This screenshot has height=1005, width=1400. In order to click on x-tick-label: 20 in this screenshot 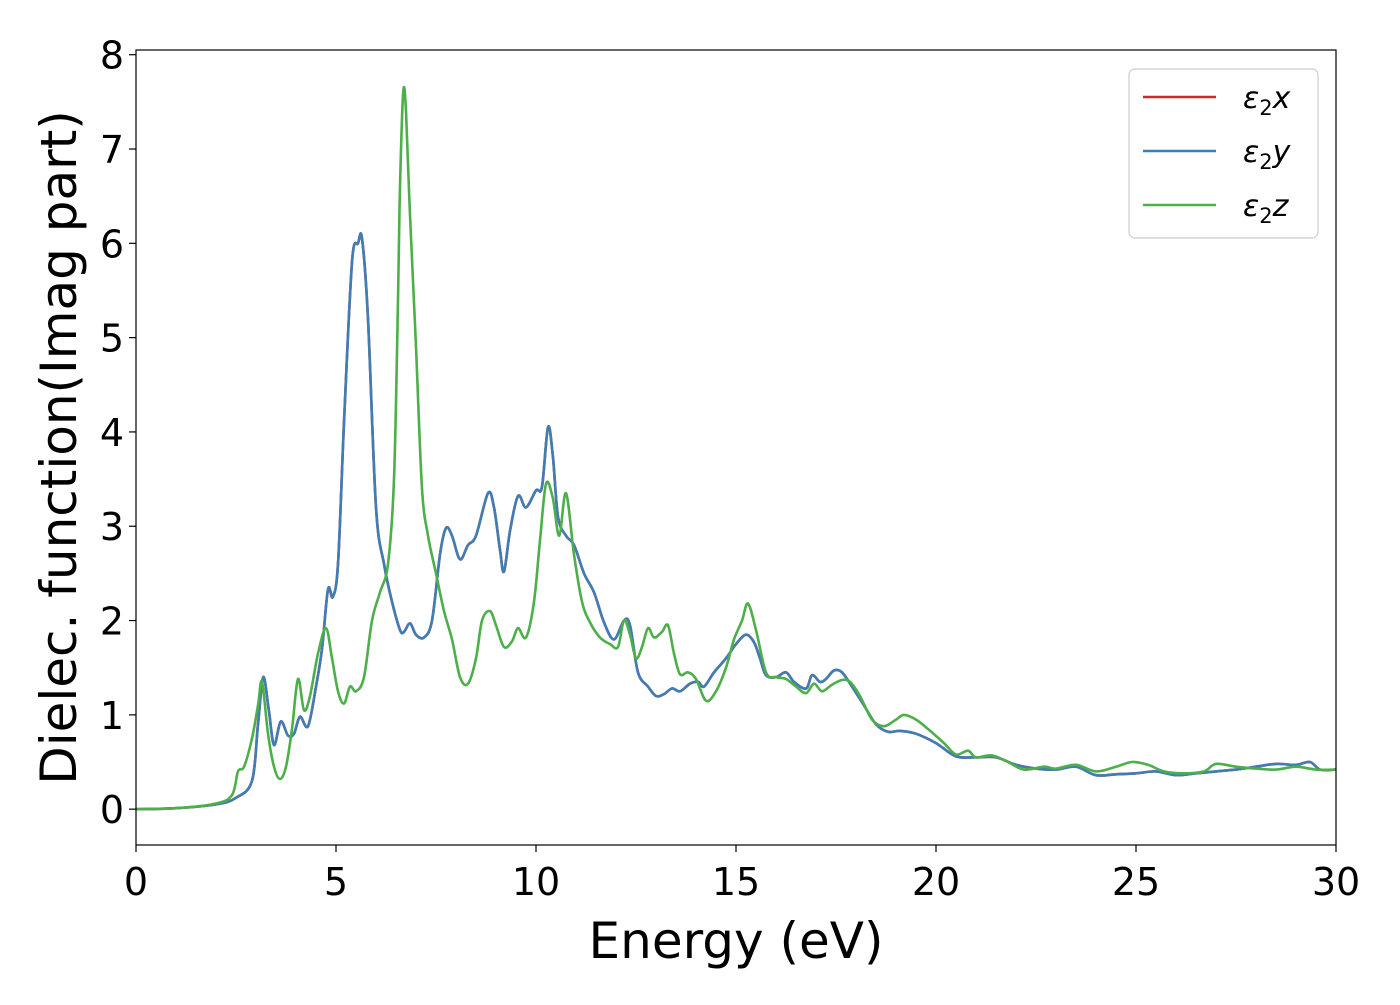, I will do `click(936, 882)`.